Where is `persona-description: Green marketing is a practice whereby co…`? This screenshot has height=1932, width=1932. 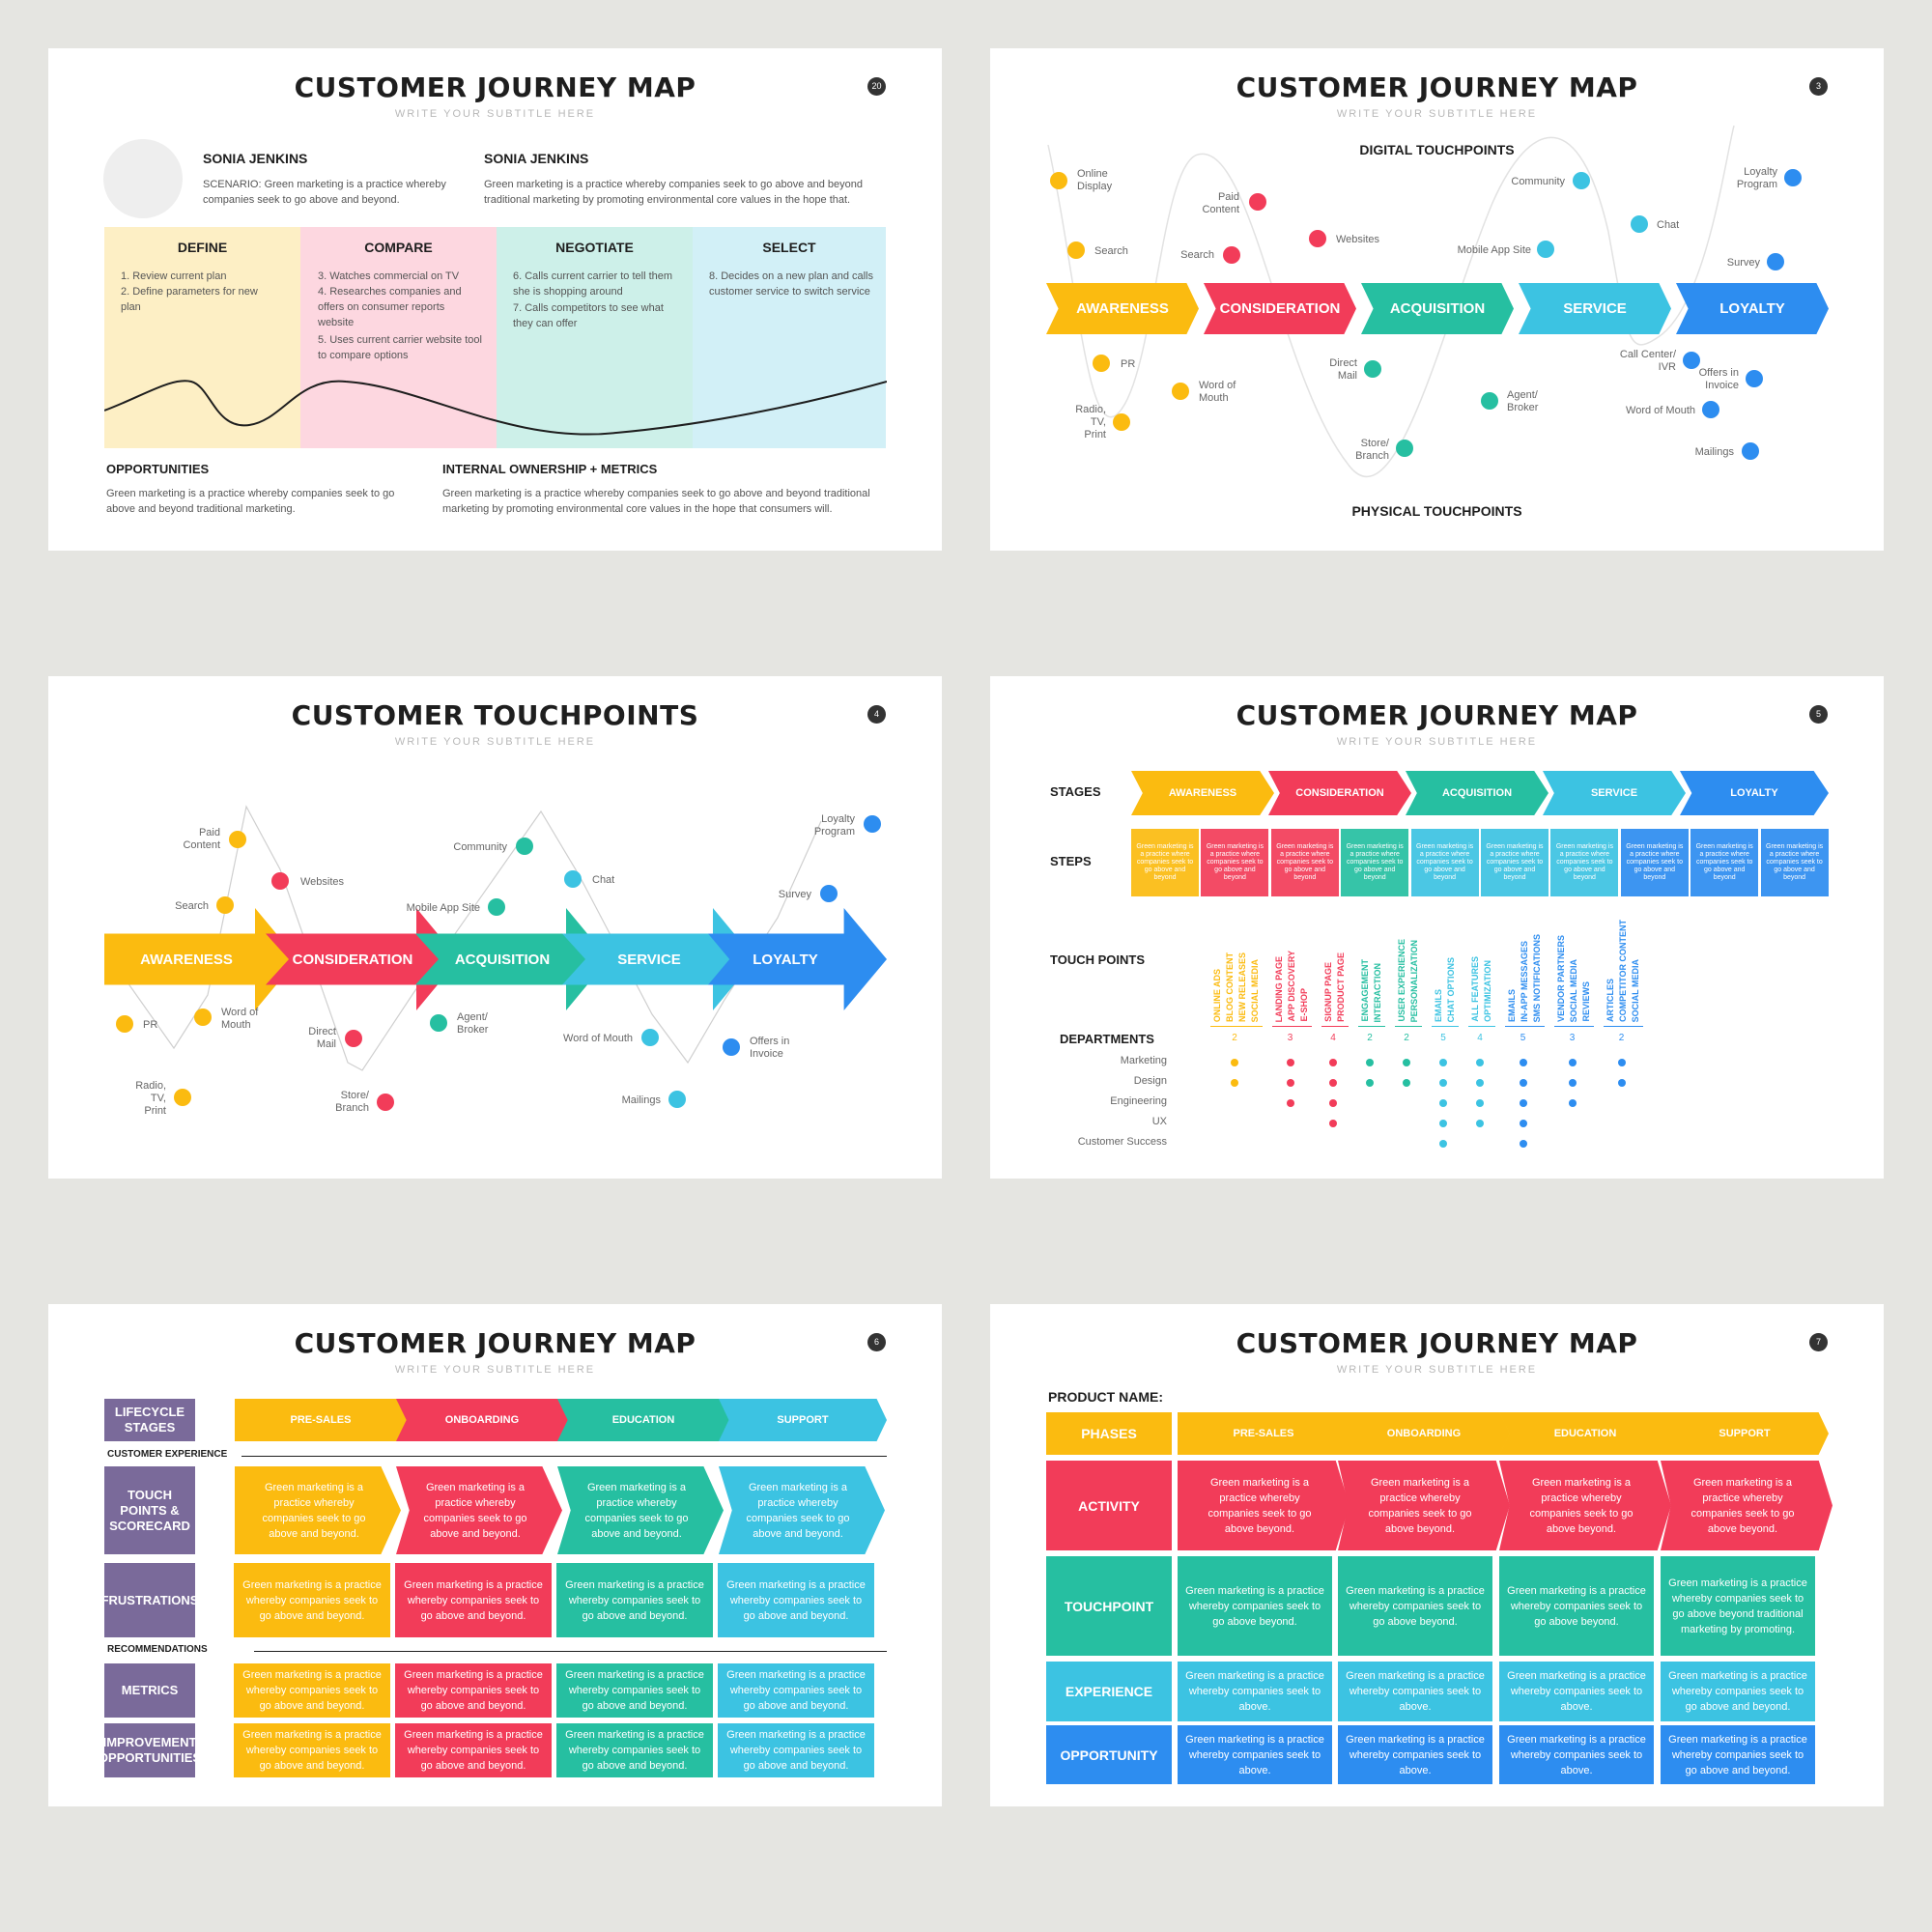 persona-description: Green marketing is a practice whereby co… is located at coordinates (673, 192).